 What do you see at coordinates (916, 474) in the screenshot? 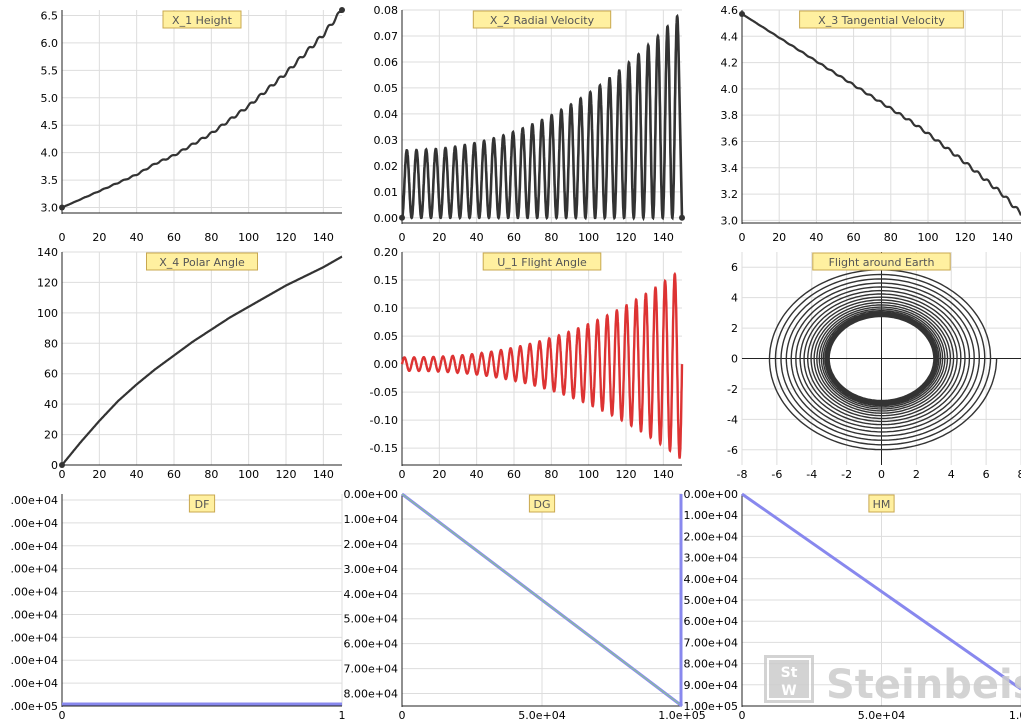
I see `x-tick-label: 2` at bounding box center [916, 474].